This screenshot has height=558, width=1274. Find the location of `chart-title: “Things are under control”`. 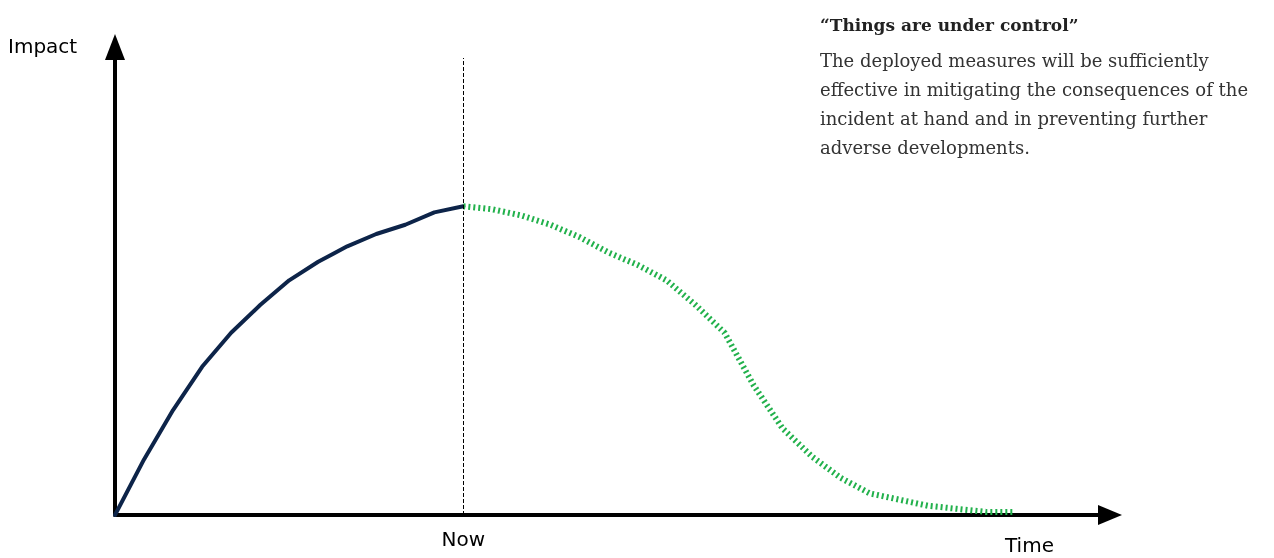

chart-title: “Things are under control” is located at coordinates (949, 24).